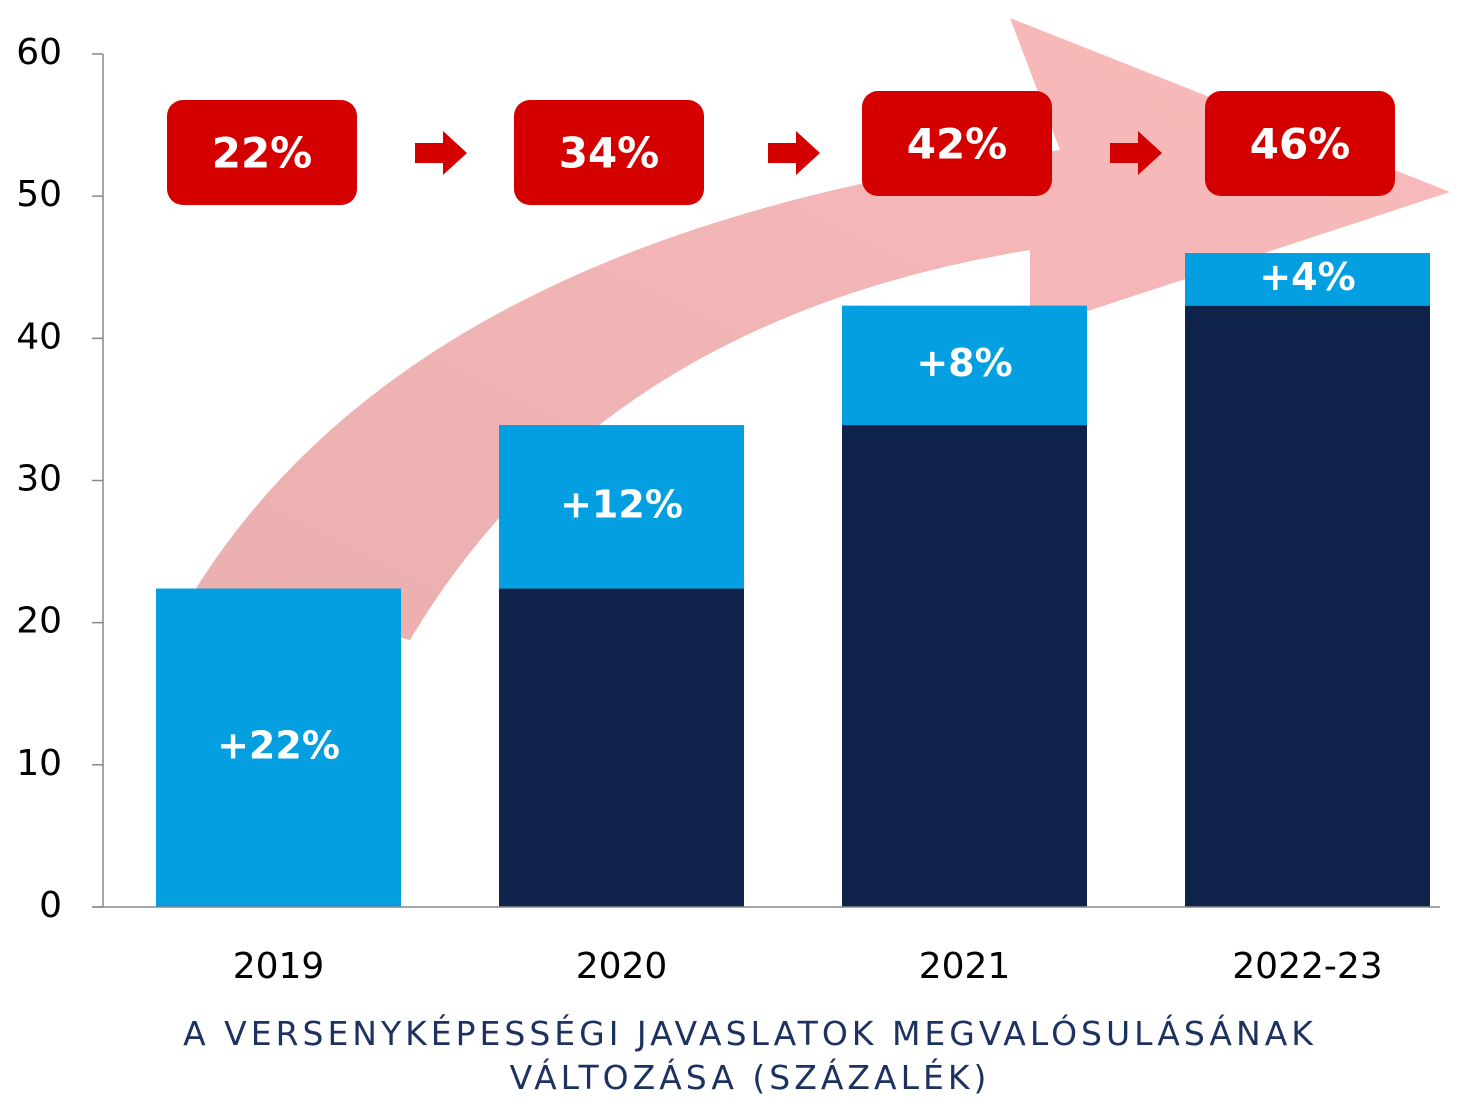 Image resolution: width=1465 pixels, height=1101 pixels. What do you see at coordinates (965, 966) in the screenshot?
I see `x-tick-label: 2021` at bounding box center [965, 966].